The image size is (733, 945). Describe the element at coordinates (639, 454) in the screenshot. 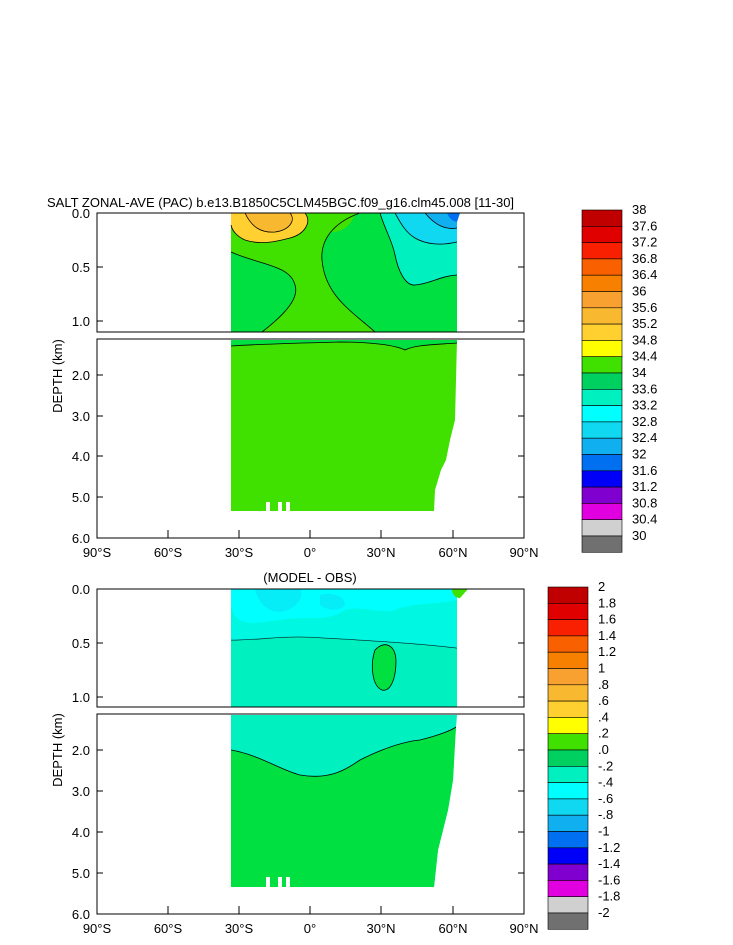

I see `colorbar-label: 32` at that location.